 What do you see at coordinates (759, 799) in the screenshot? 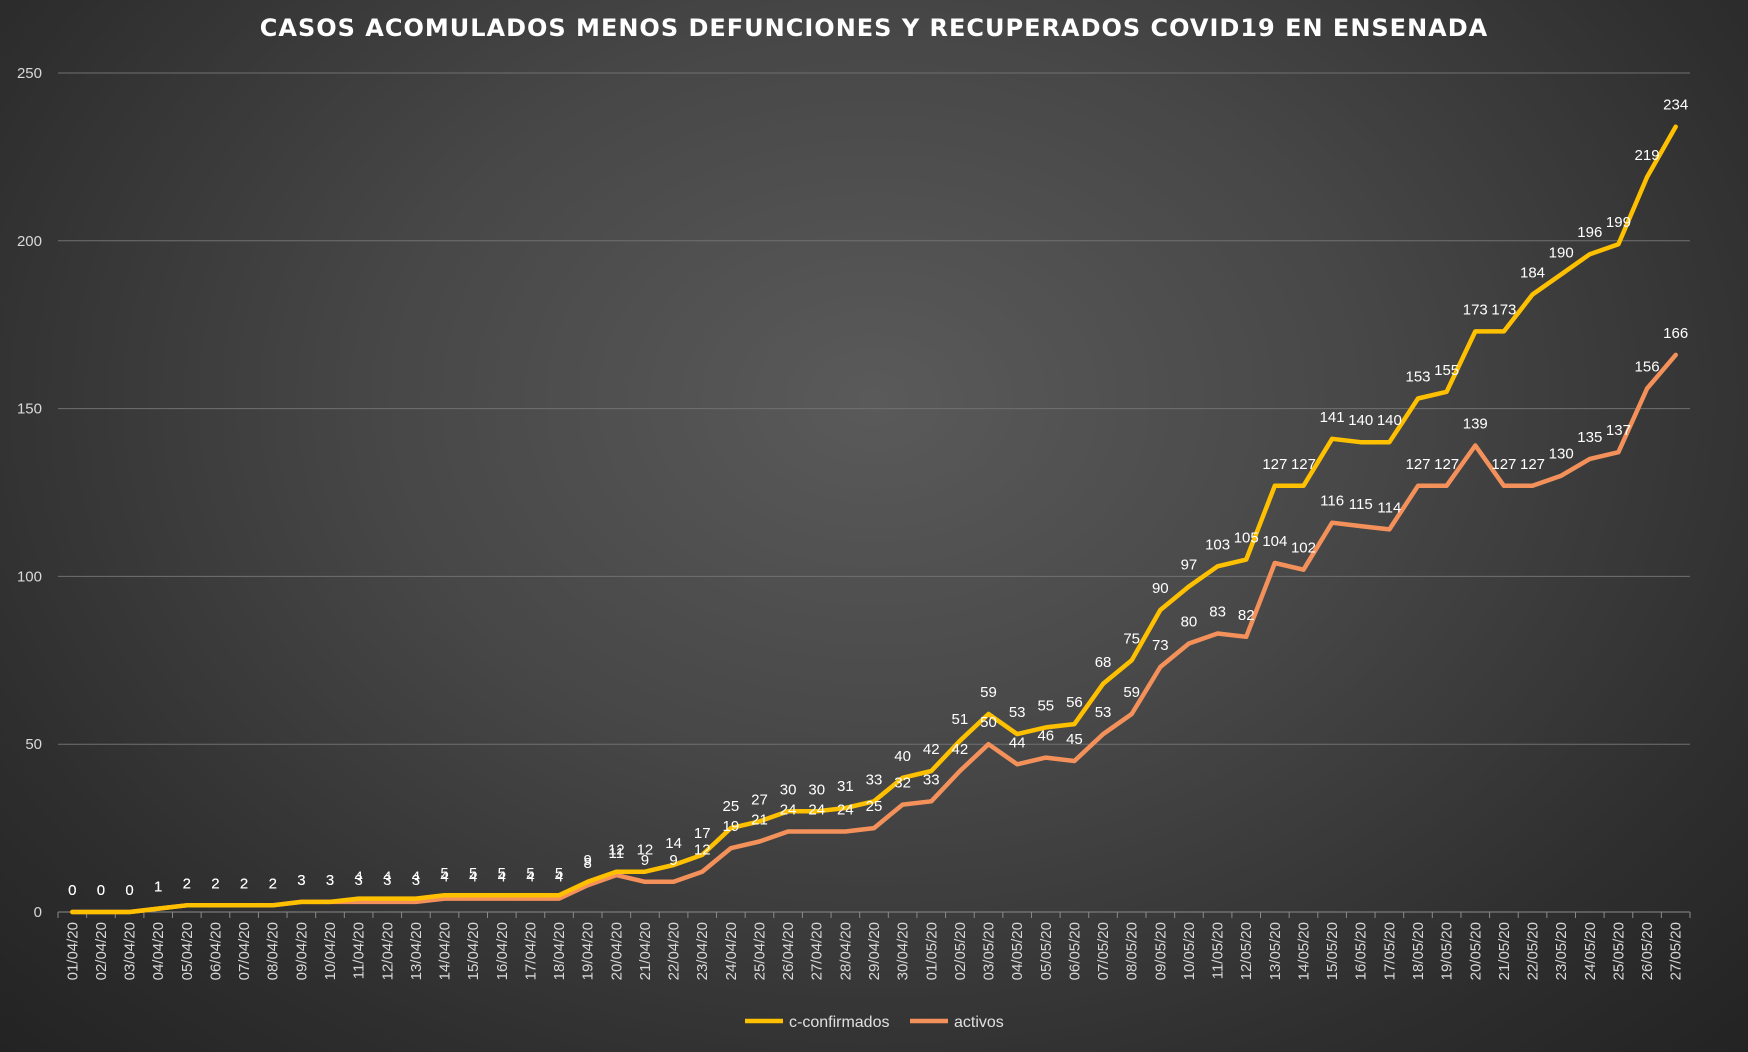
I see `data-label: 27` at bounding box center [759, 799].